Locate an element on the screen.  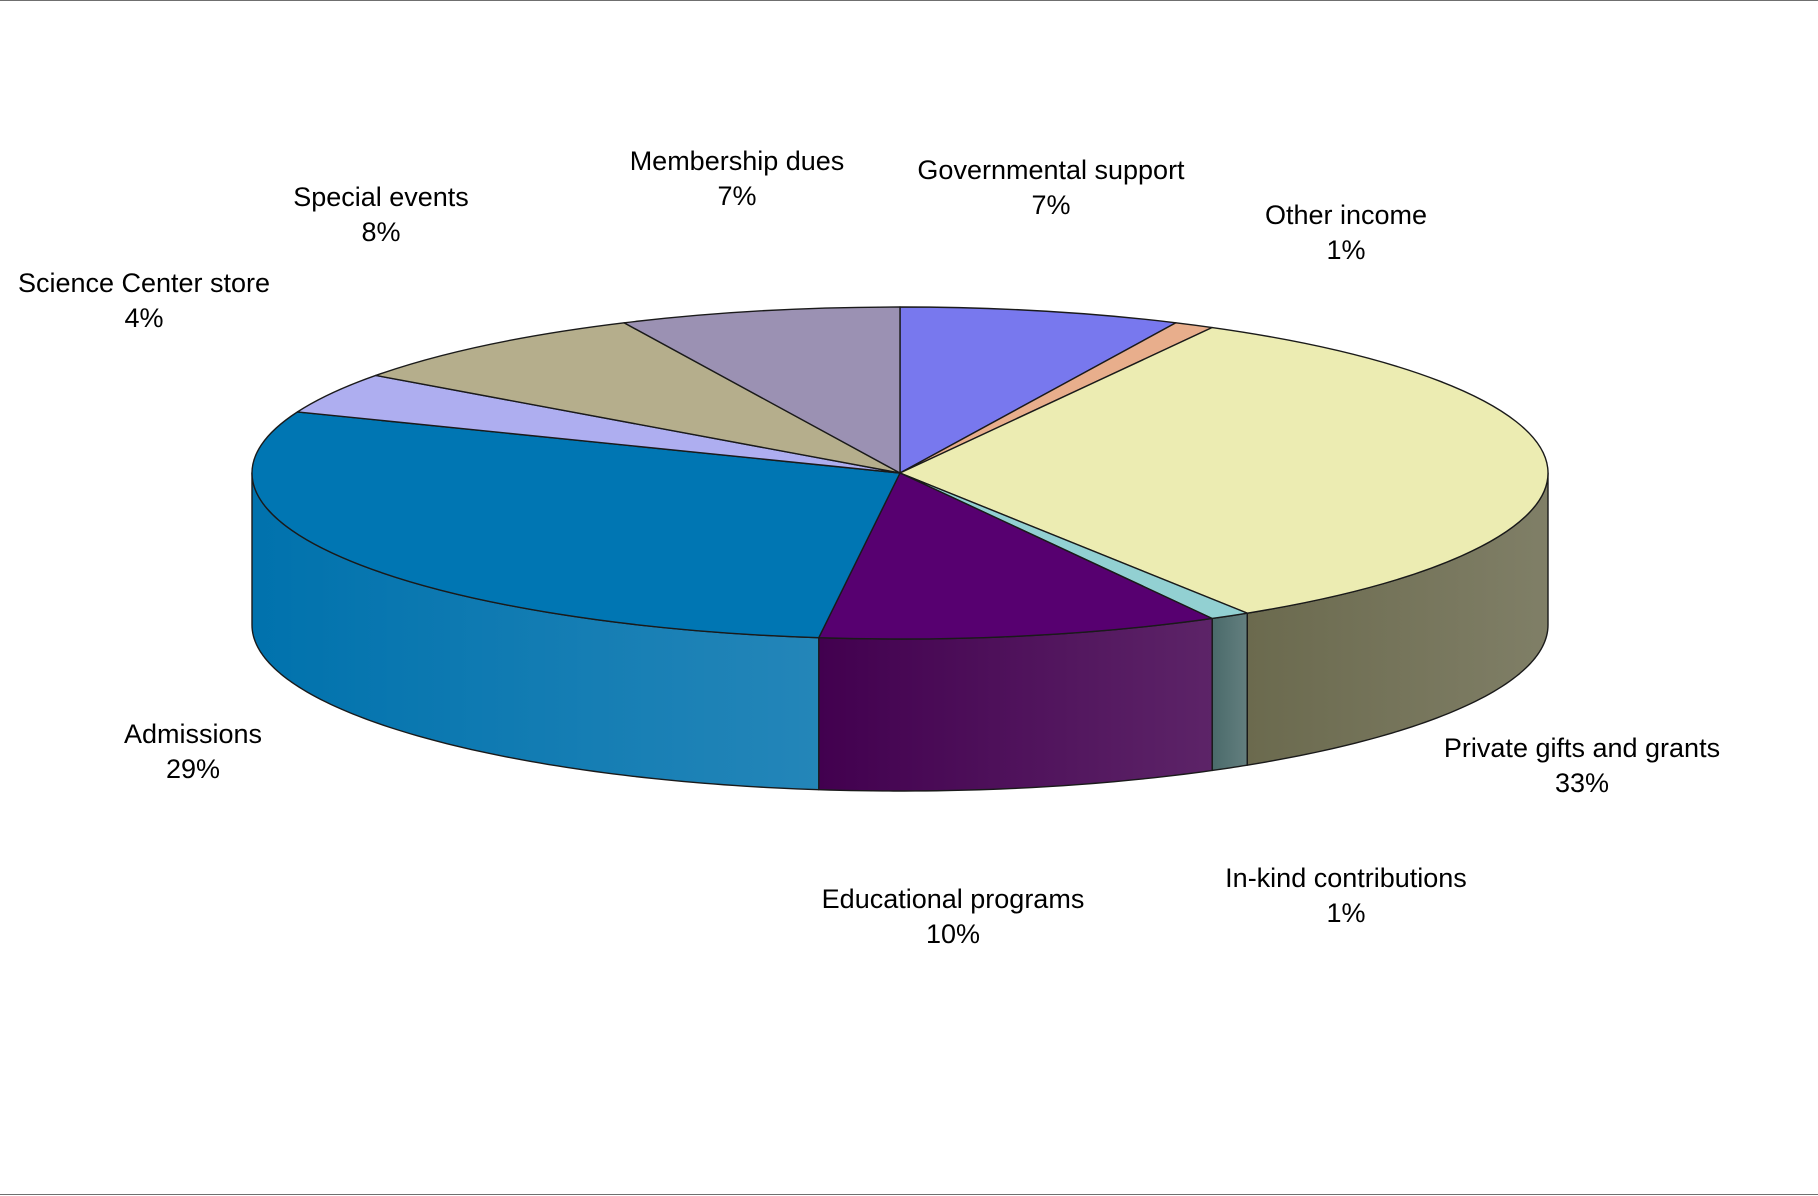
slice-label-admissions: Admissions 29% is located at coordinates (193, 751).